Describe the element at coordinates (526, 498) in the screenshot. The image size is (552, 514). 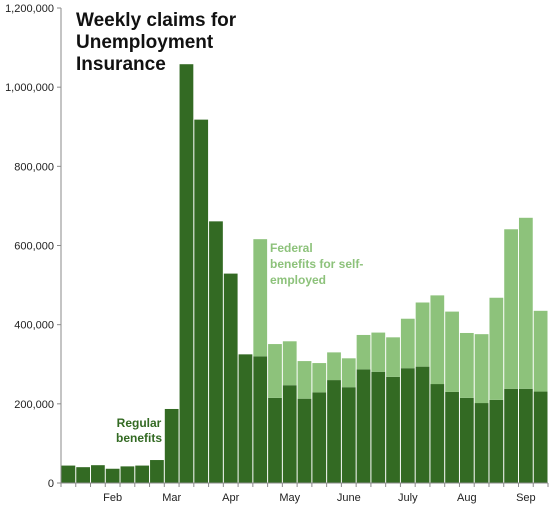
I see `x-tick-label: Sep` at that location.